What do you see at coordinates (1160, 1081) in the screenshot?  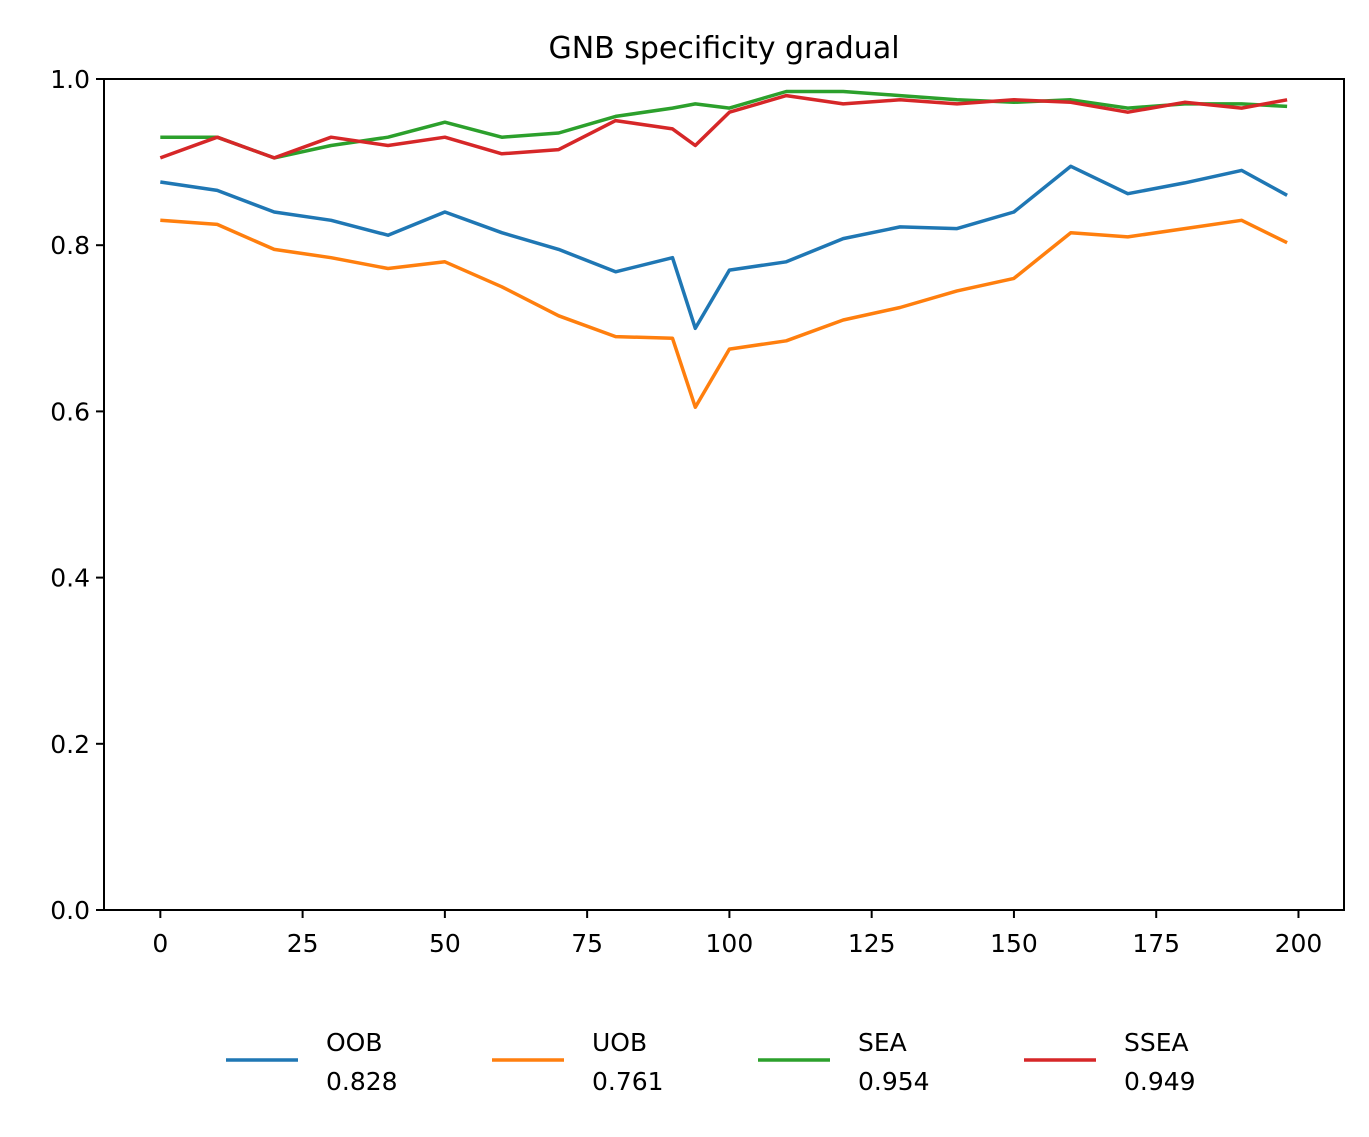 I see `legend-value: 0.949` at bounding box center [1160, 1081].